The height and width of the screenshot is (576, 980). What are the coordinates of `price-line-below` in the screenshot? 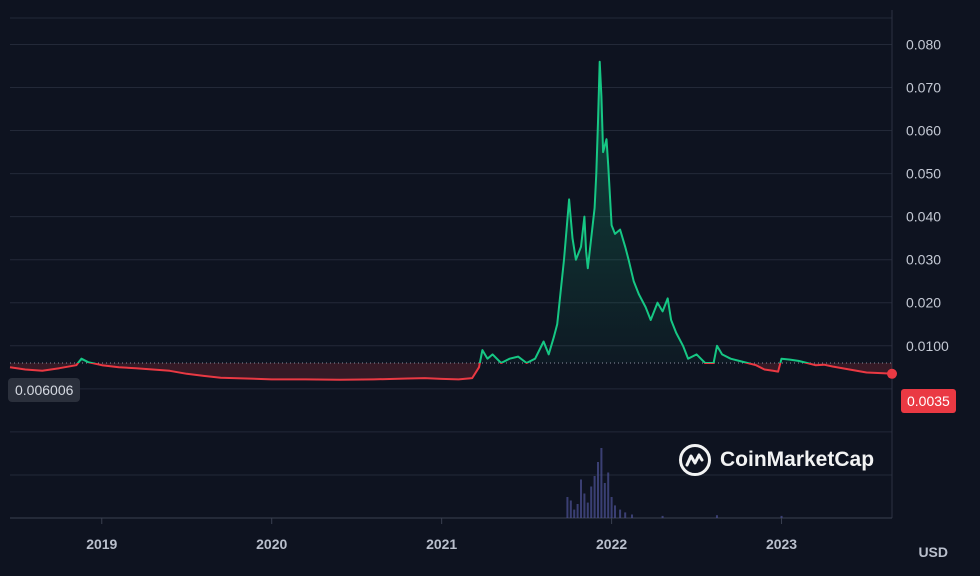 It's located at (450, 371).